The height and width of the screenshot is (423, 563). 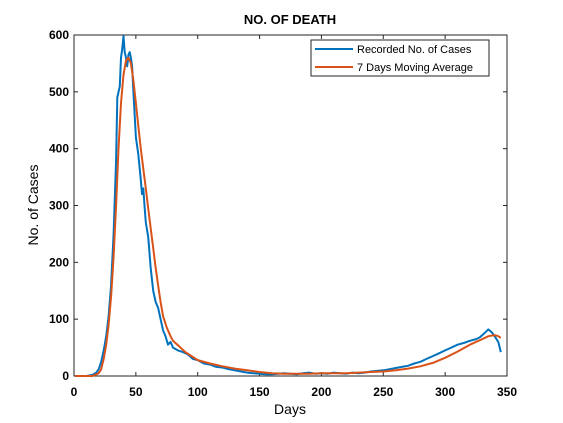 I want to click on legend-label-moving-average: 7 Days Moving Average, so click(x=415, y=68).